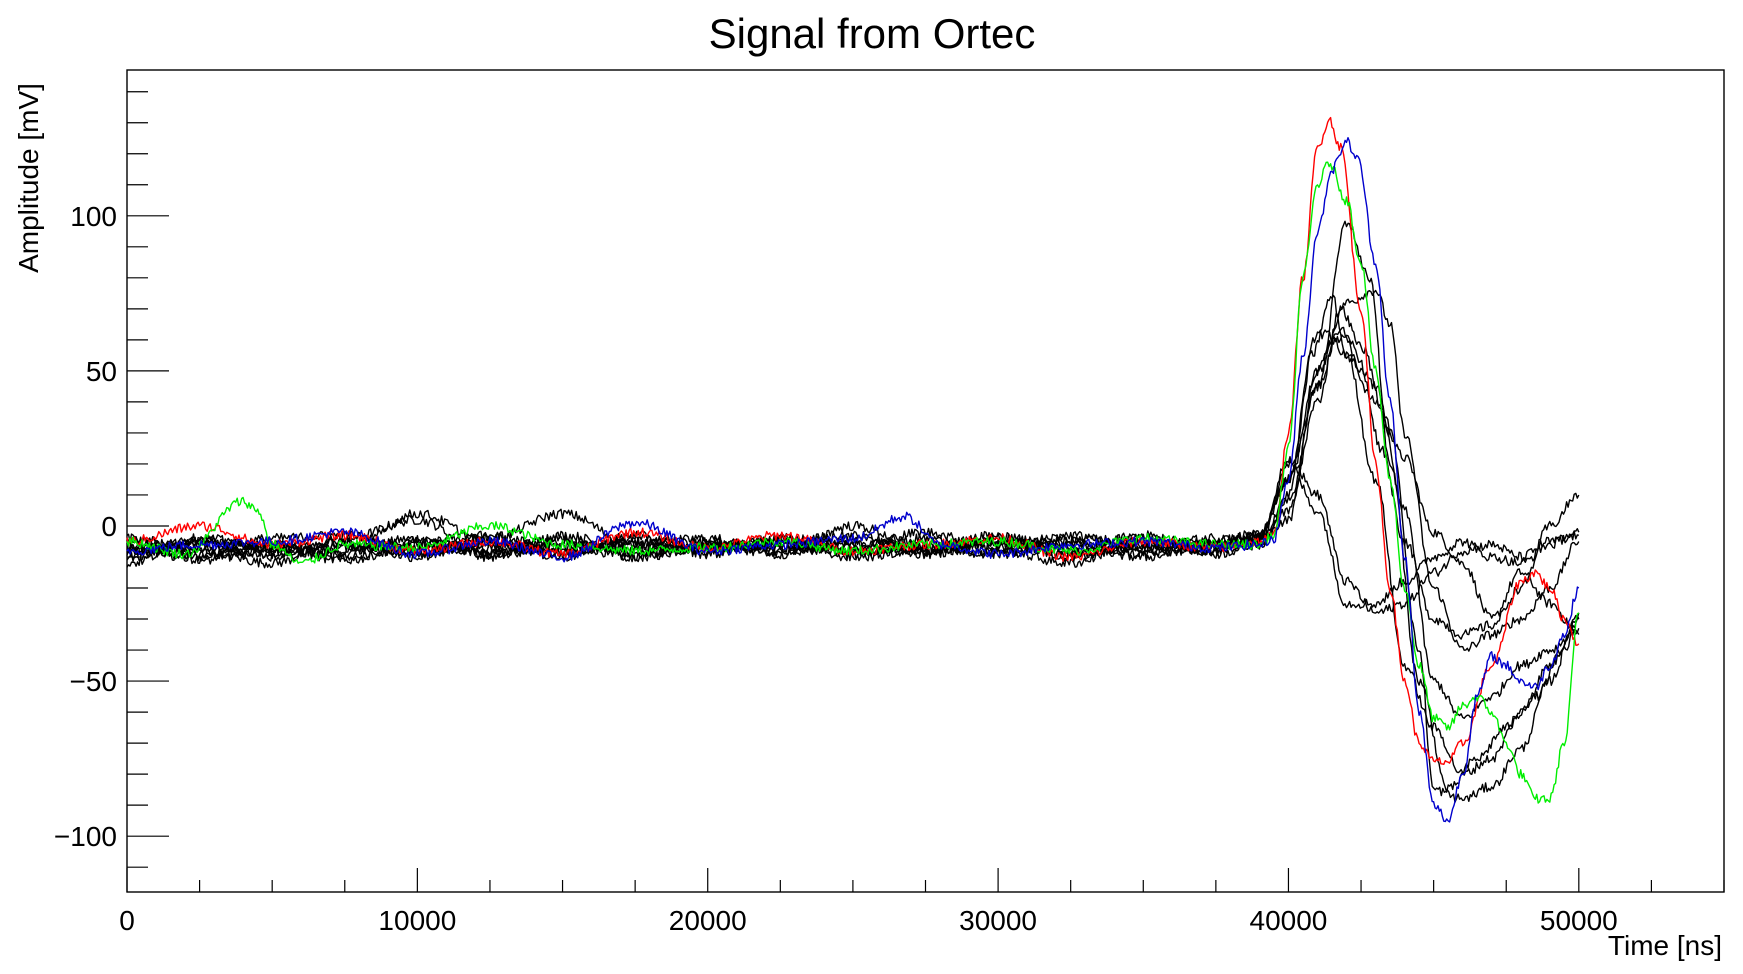 The image size is (1743, 974). I want to click on x-tick-label: 50000, so click(1579, 920).